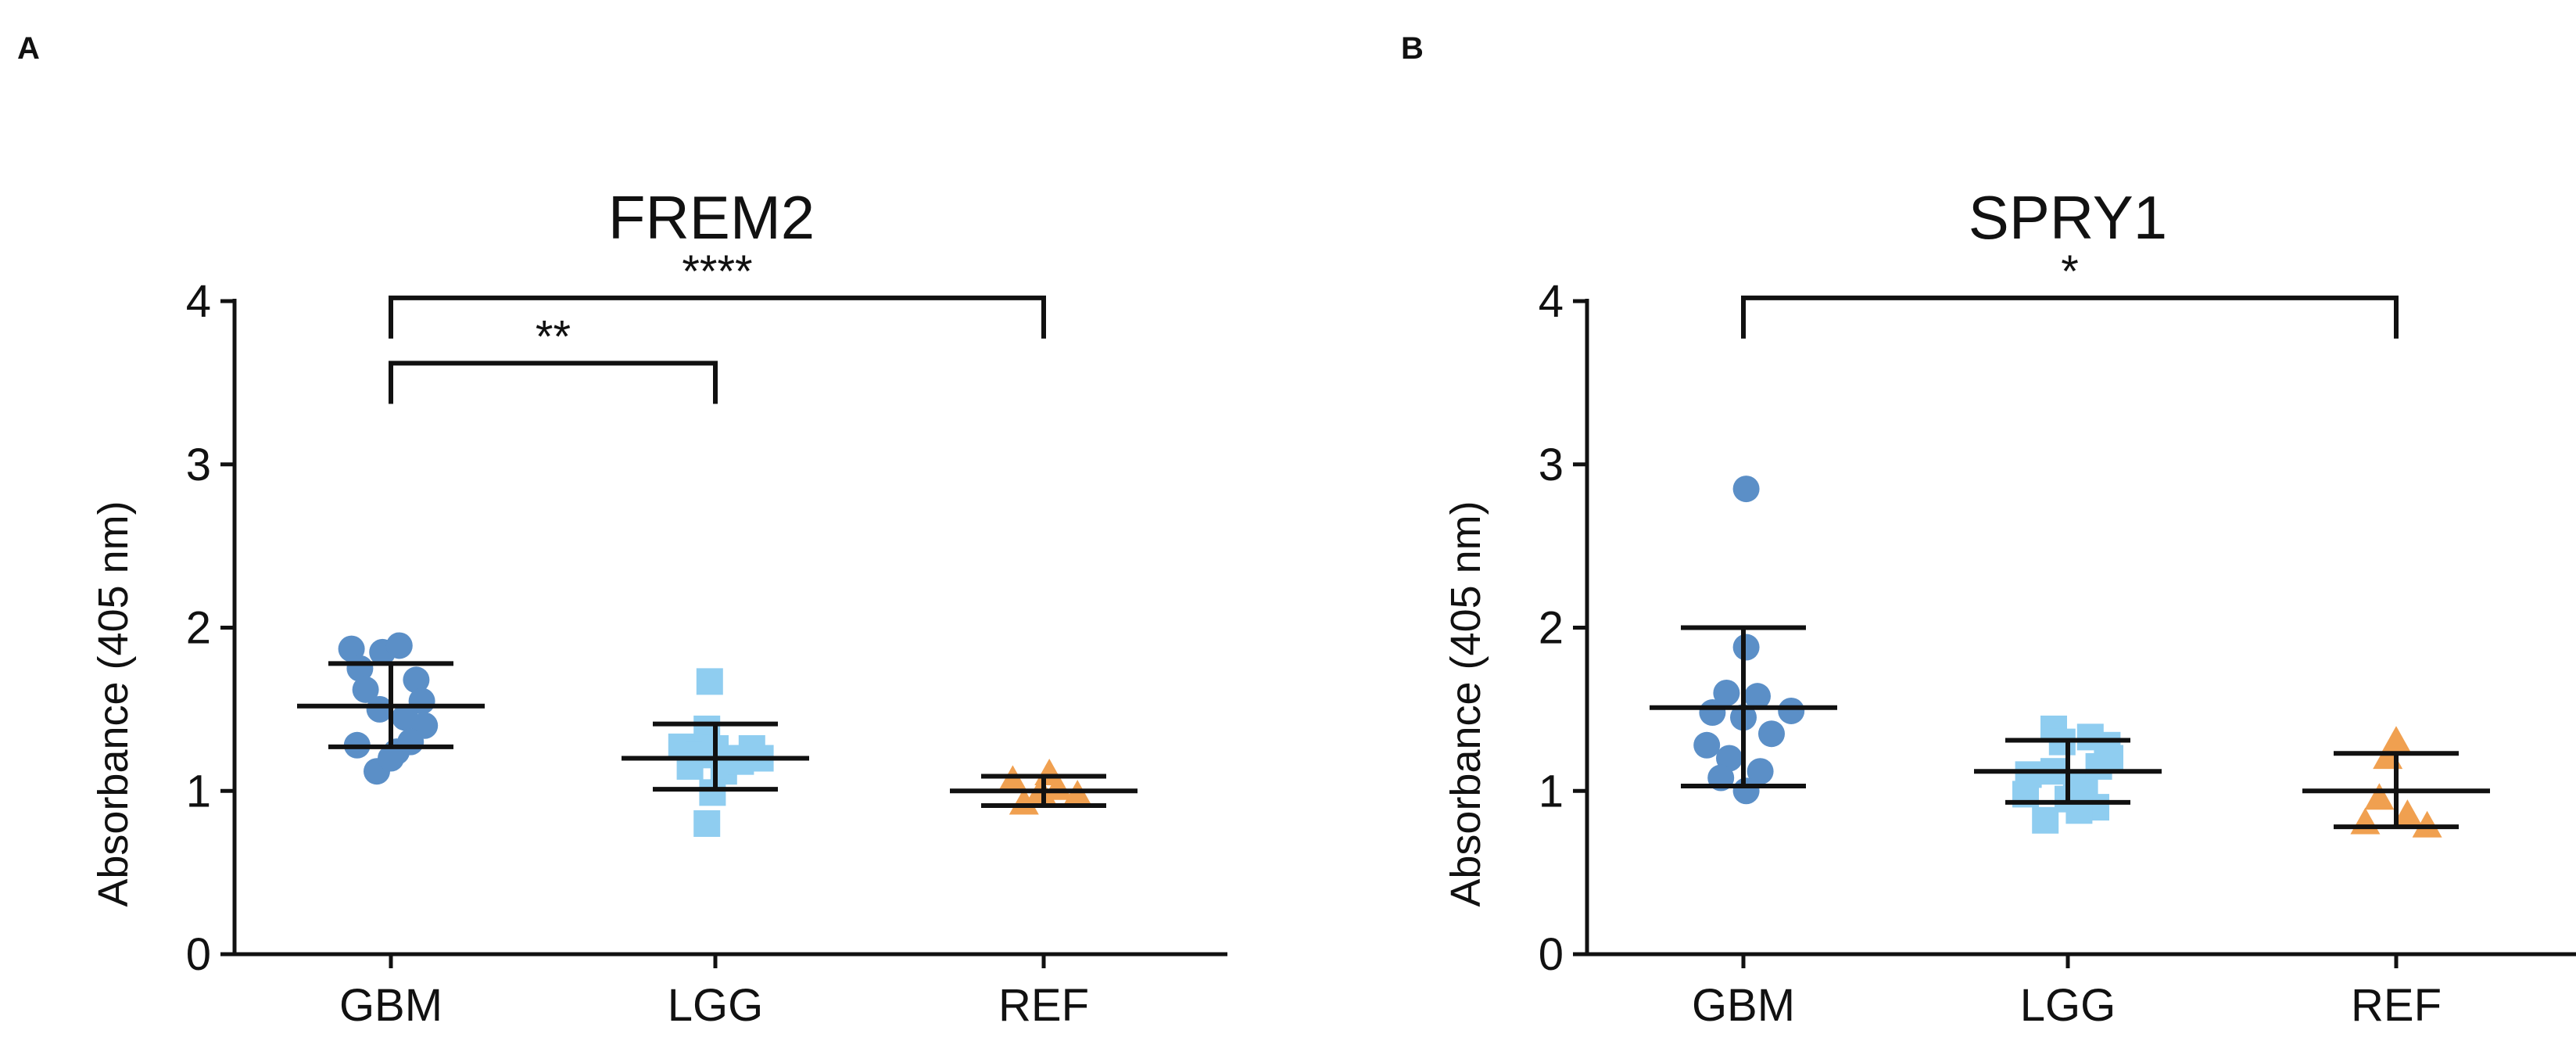 This screenshot has height=1041, width=2576. Describe the element at coordinates (1551, 301) in the screenshot. I see `y-tick-label-spry1: 4` at that location.